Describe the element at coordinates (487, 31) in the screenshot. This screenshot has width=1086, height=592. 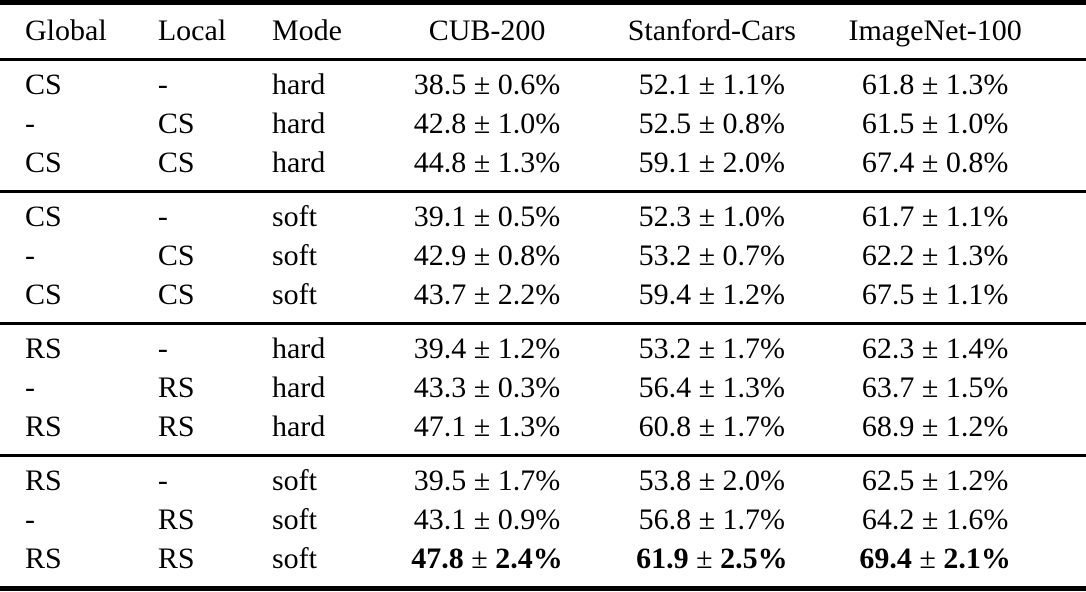
I see `column-header-cub200: CUB-200` at that location.